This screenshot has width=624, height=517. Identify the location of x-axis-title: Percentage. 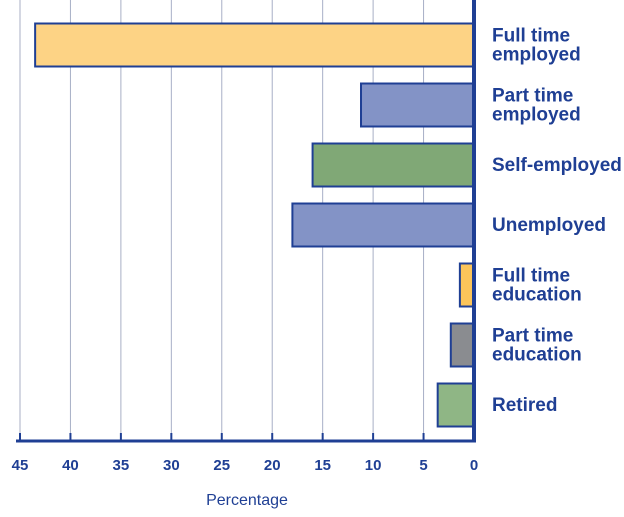
(247, 500).